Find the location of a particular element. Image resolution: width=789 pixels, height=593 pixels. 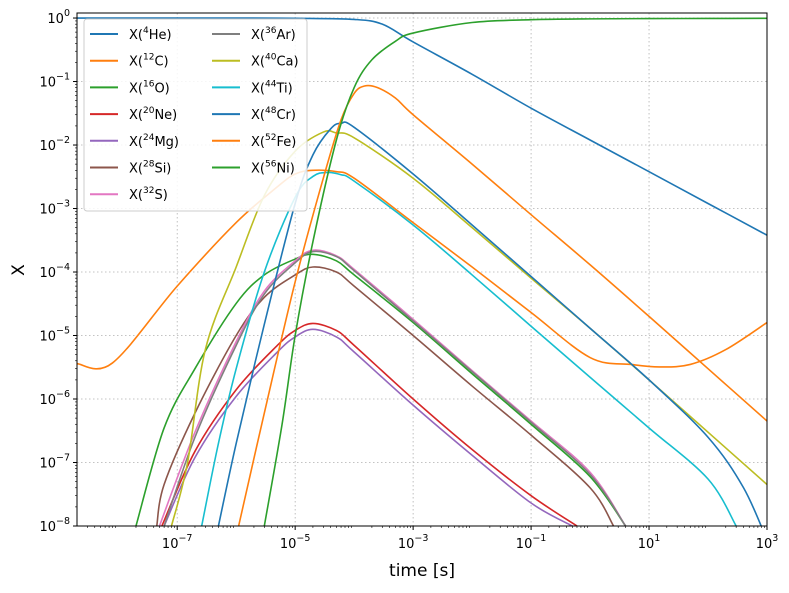

x-tick-label: 10¹ is located at coordinates (649, 542).